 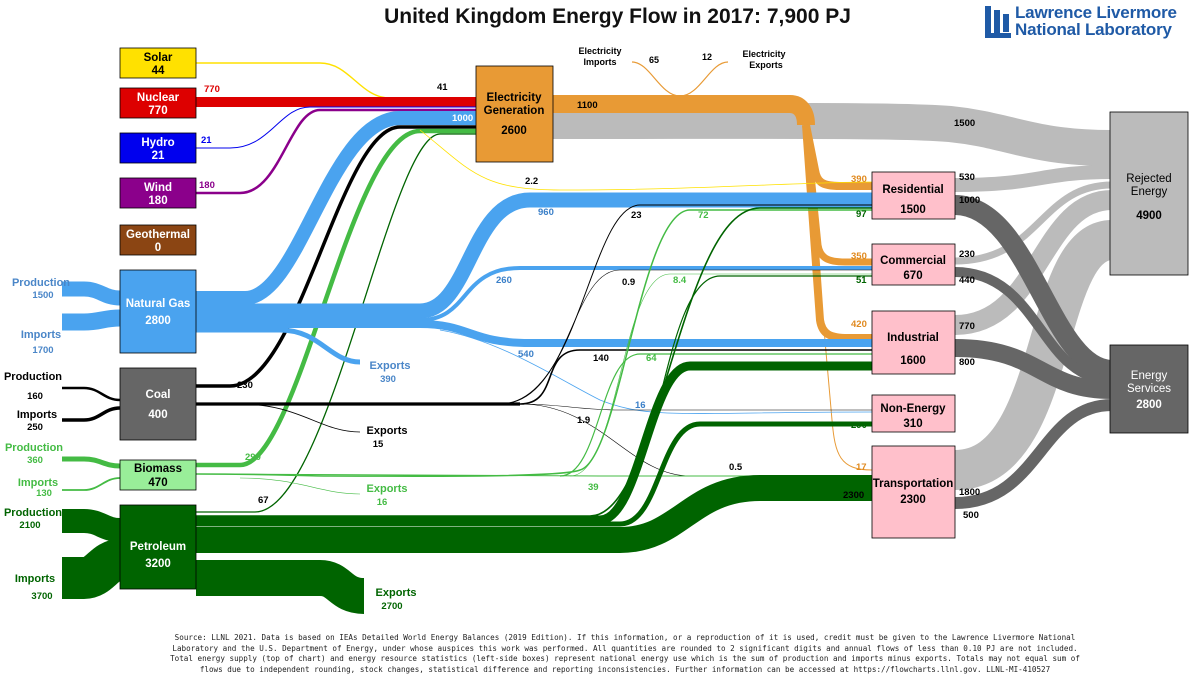 I want to click on label-bio-com-8-4: 8.4, so click(x=680, y=280).